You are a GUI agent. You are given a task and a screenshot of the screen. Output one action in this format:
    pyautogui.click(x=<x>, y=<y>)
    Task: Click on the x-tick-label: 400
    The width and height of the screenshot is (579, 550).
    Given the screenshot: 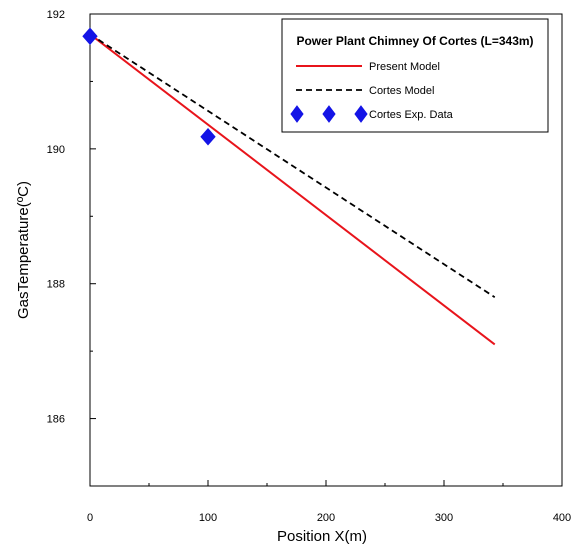 What is the action you would take?
    pyautogui.click(x=562, y=518)
    